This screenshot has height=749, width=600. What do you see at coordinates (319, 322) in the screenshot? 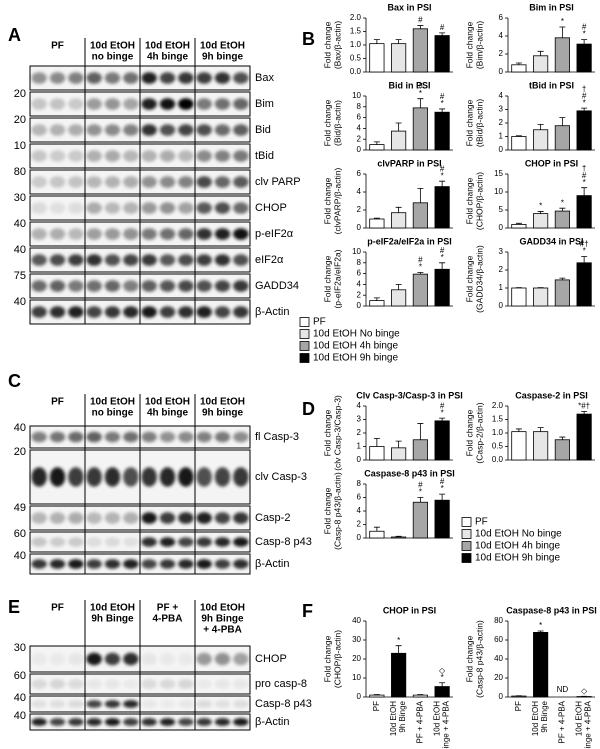
I see `legend-entry: PF` at bounding box center [319, 322].